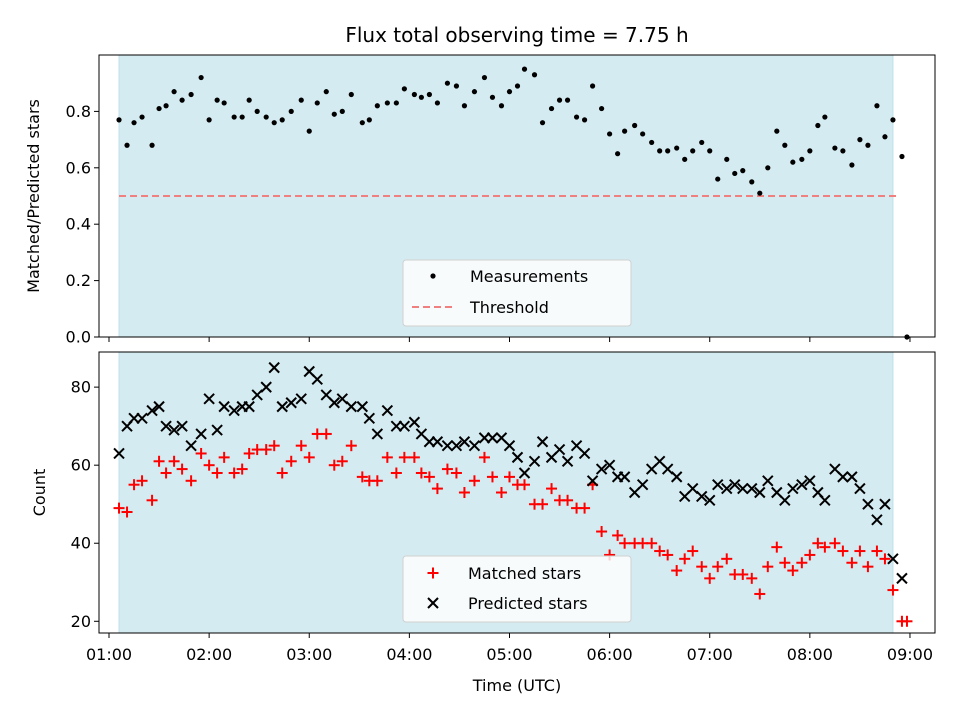 The height and width of the screenshot is (720, 960). I want to click on legend-matched-marker-glyph, so click(433, 573).